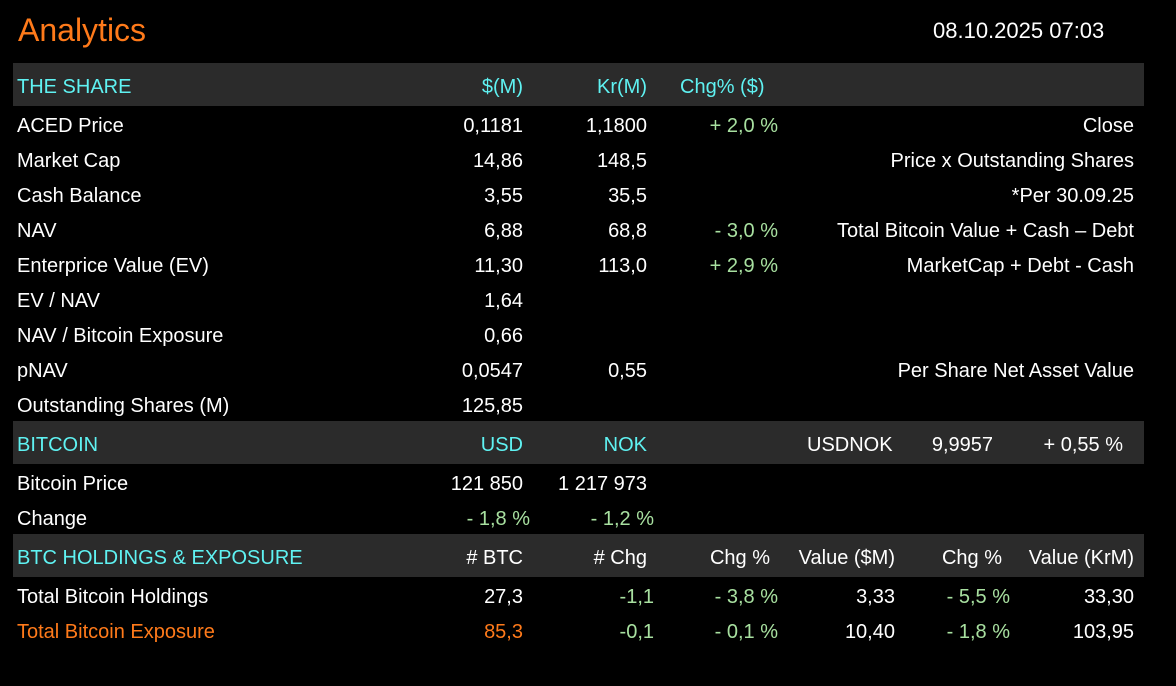 This screenshot has height=686, width=1176. I want to click on share-row-note: *Per 30.09.25, so click(1072, 196).